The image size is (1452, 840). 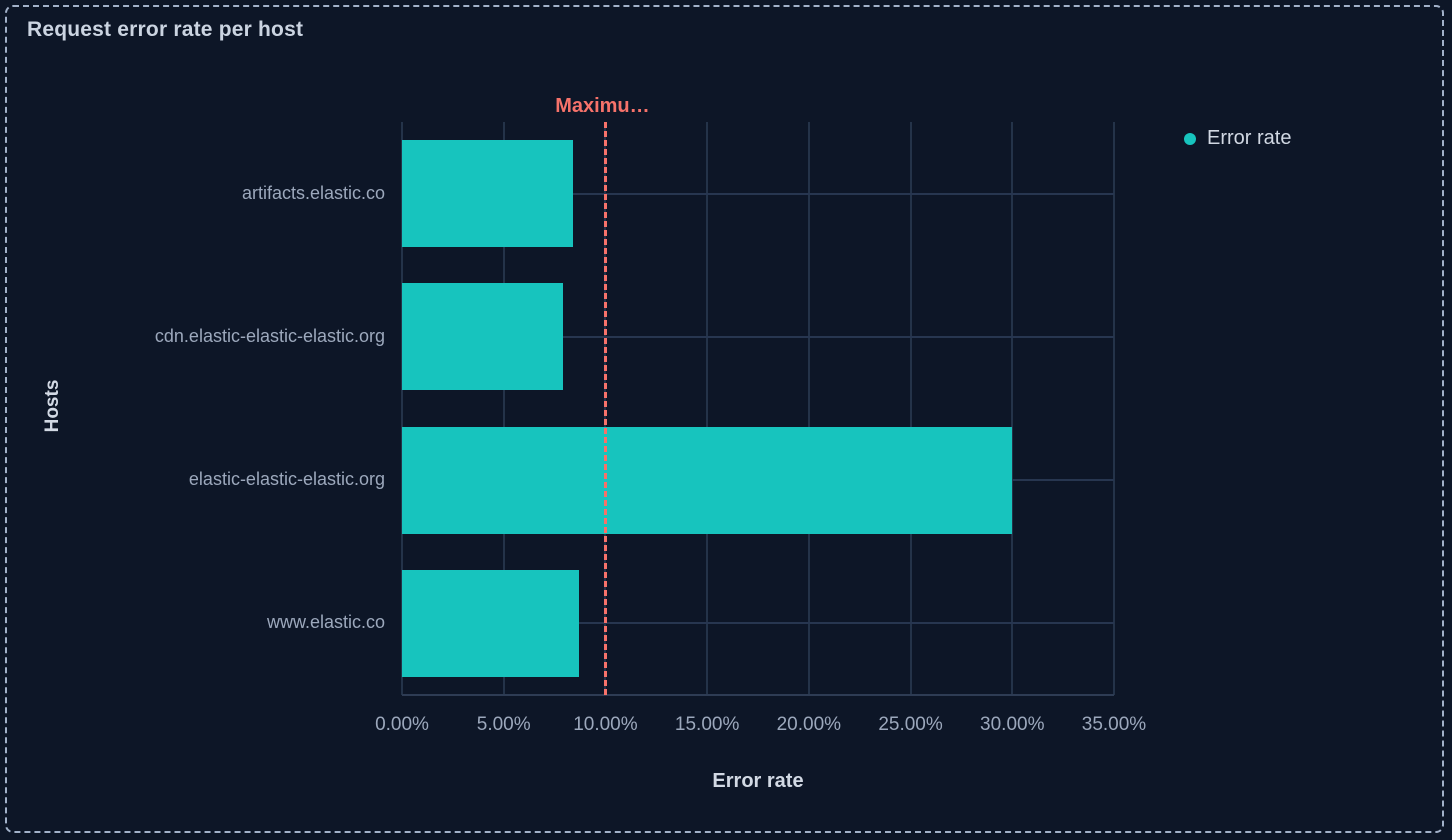 What do you see at coordinates (286, 479) in the screenshot?
I see `y-axis-tick-label: elastic-elastic-elastic.org` at bounding box center [286, 479].